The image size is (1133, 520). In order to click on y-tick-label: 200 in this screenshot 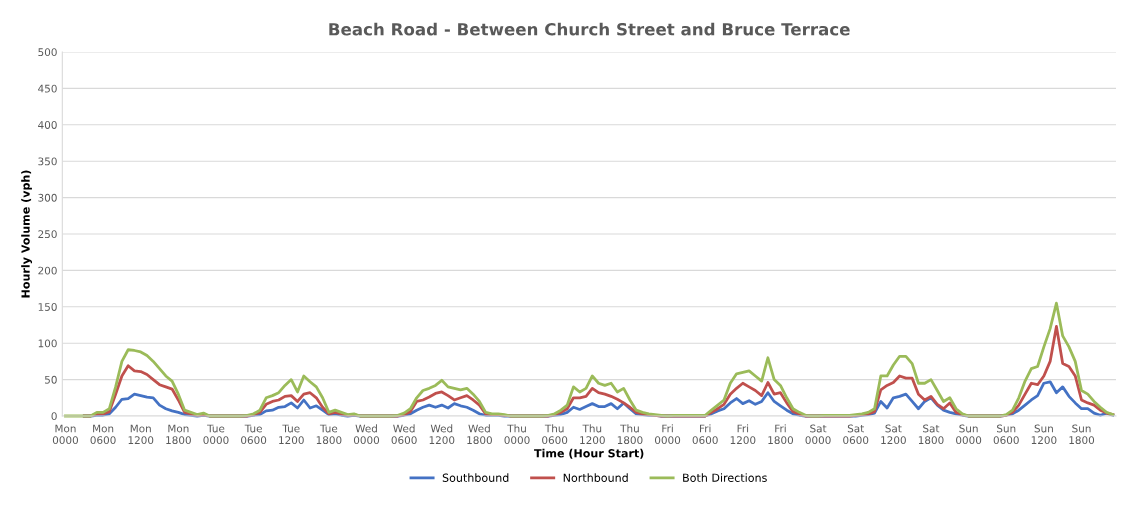, I will do `click(47, 270)`.